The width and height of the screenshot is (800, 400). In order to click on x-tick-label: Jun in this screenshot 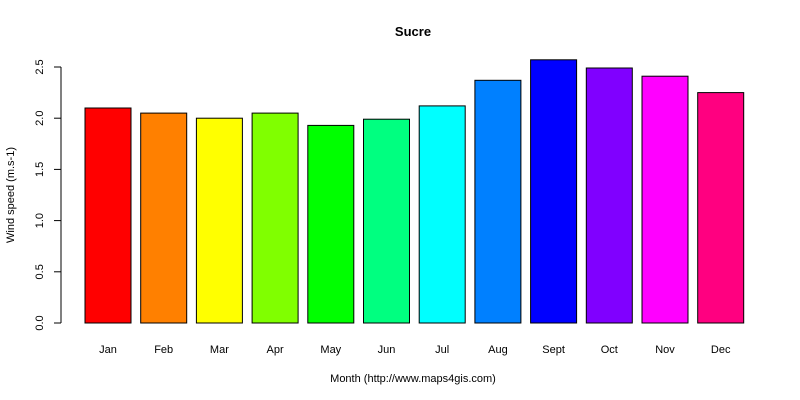, I will do `click(387, 350)`.